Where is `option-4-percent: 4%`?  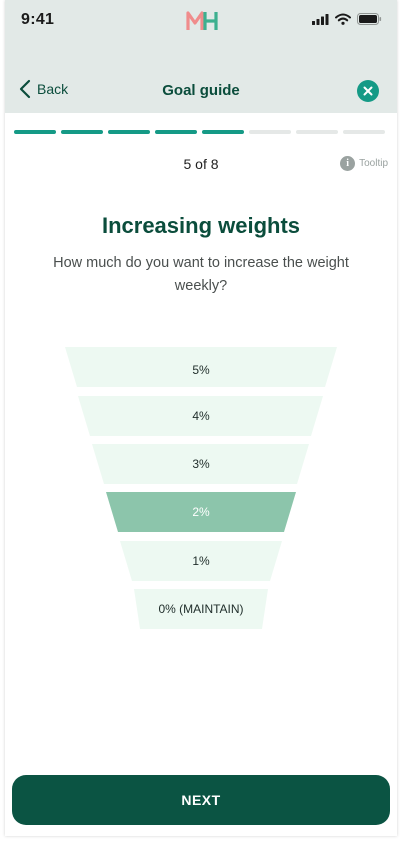
option-4-percent: 4% is located at coordinates (201, 416).